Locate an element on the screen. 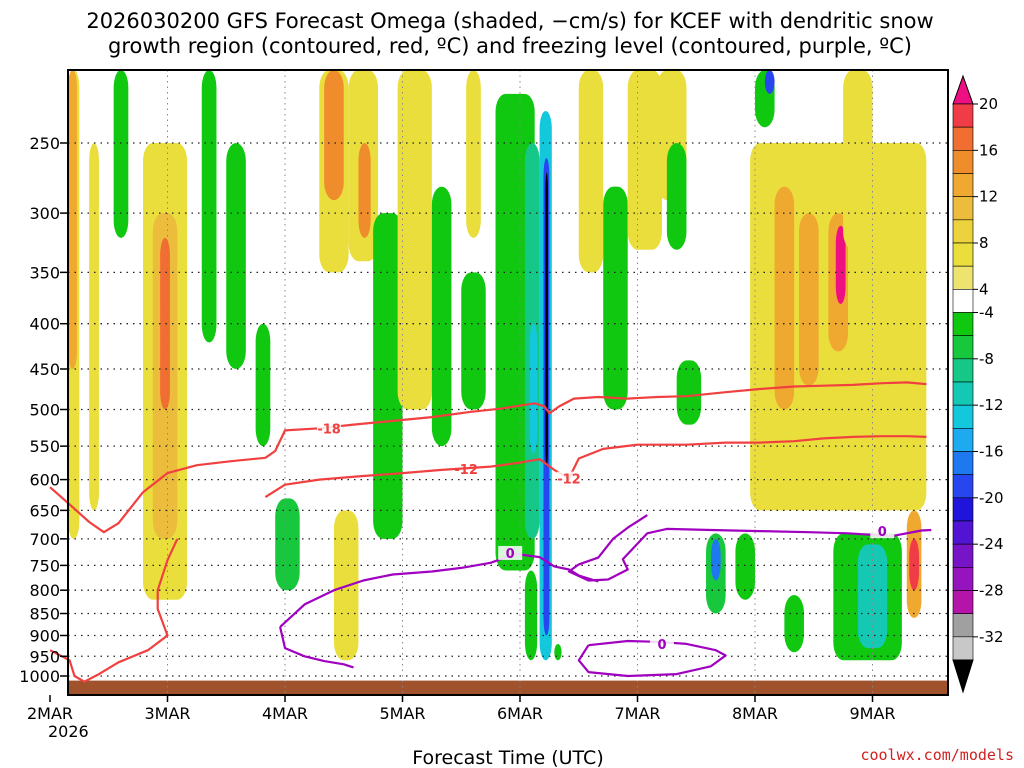 Image resolution: width=1024 pixels, height=768 pixels. colorbar-label: -24 is located at coordinates (991, 544).